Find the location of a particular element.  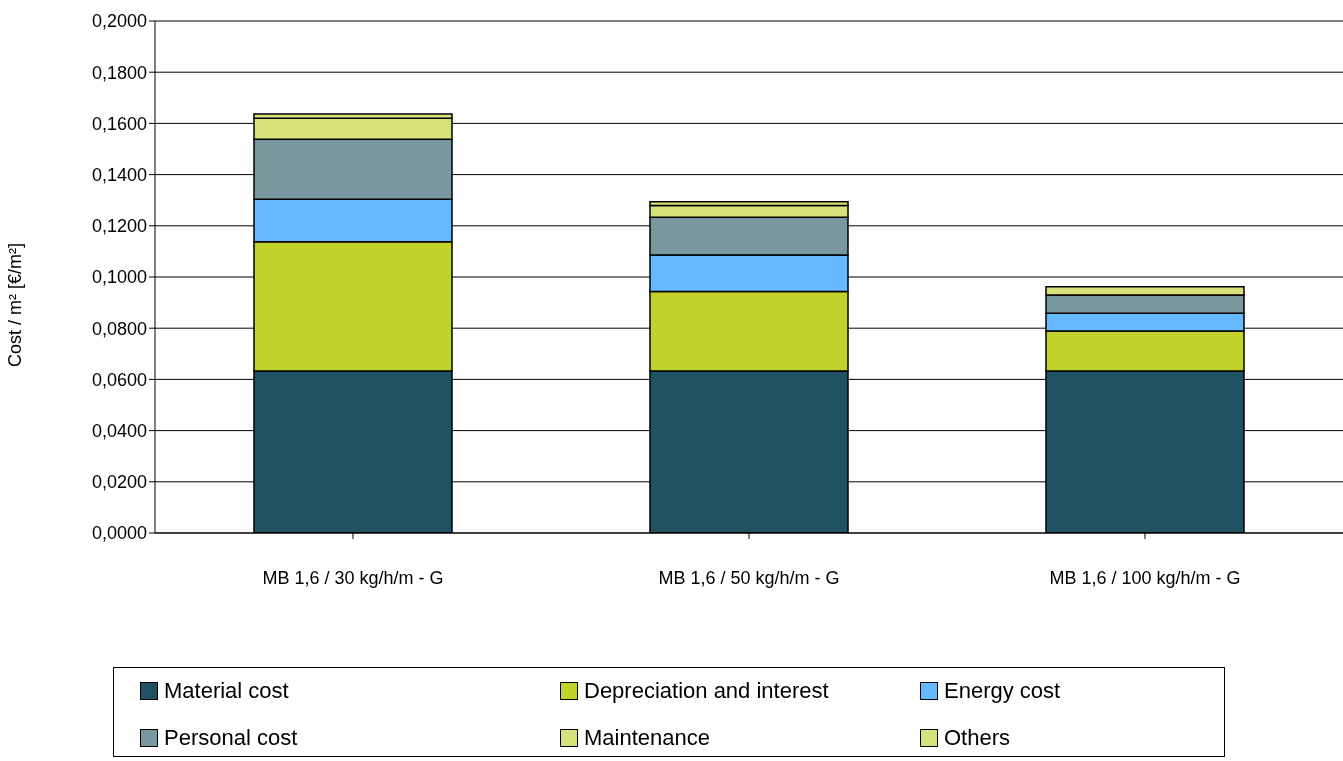

legend-label: Maintenance is located at coordinates (647, 738).